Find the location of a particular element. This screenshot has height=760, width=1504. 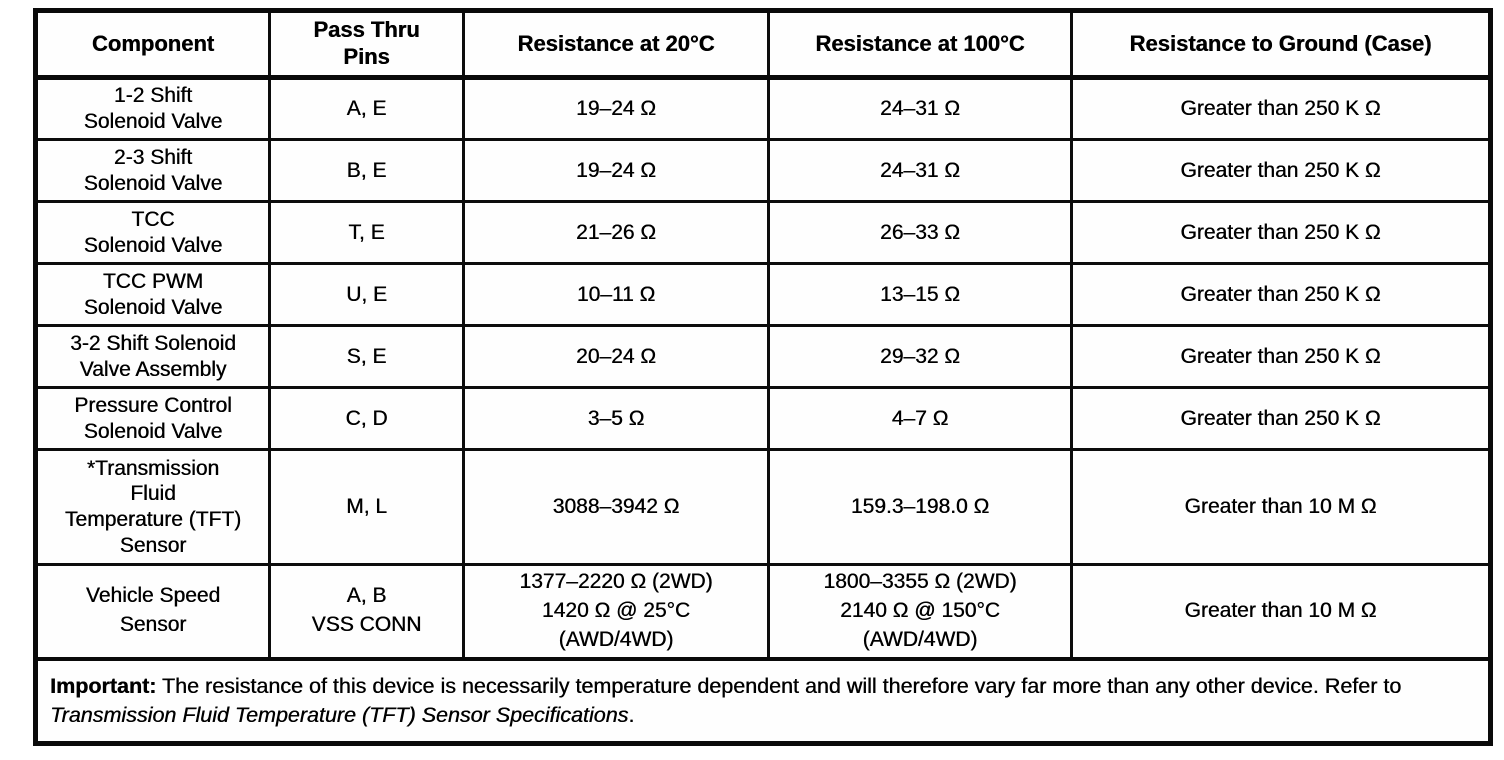

component-cell: 3-2 Shift Solenoid Valve Assembly is located at coordinates (152, 356).